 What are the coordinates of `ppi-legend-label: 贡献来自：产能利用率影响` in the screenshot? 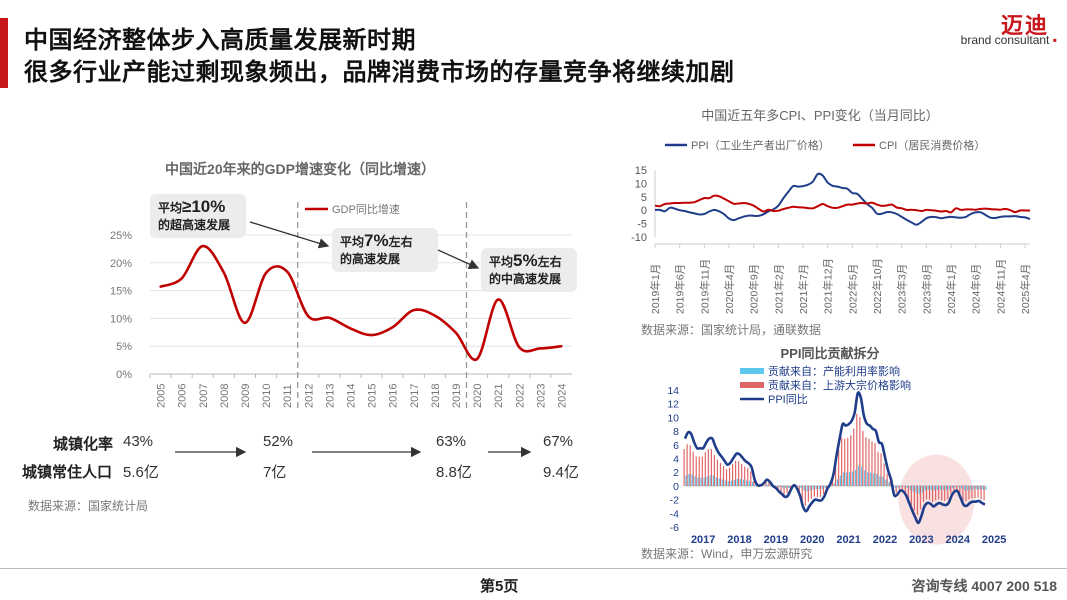 It's located at (834, 371).